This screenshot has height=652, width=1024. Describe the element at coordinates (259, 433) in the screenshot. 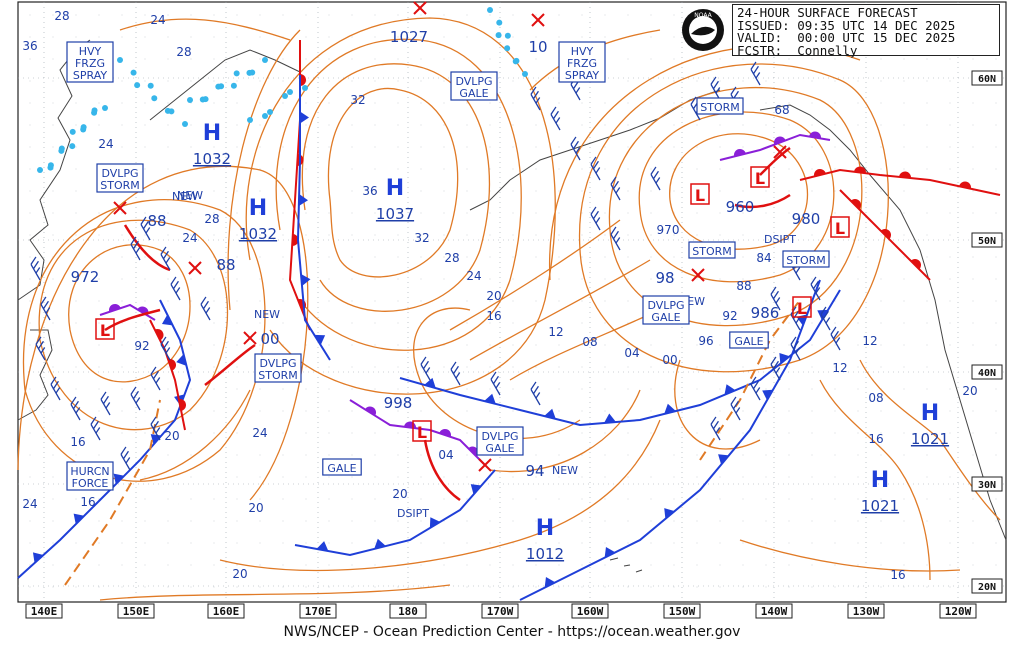

I see `isobar-value-label: 24` at that location.